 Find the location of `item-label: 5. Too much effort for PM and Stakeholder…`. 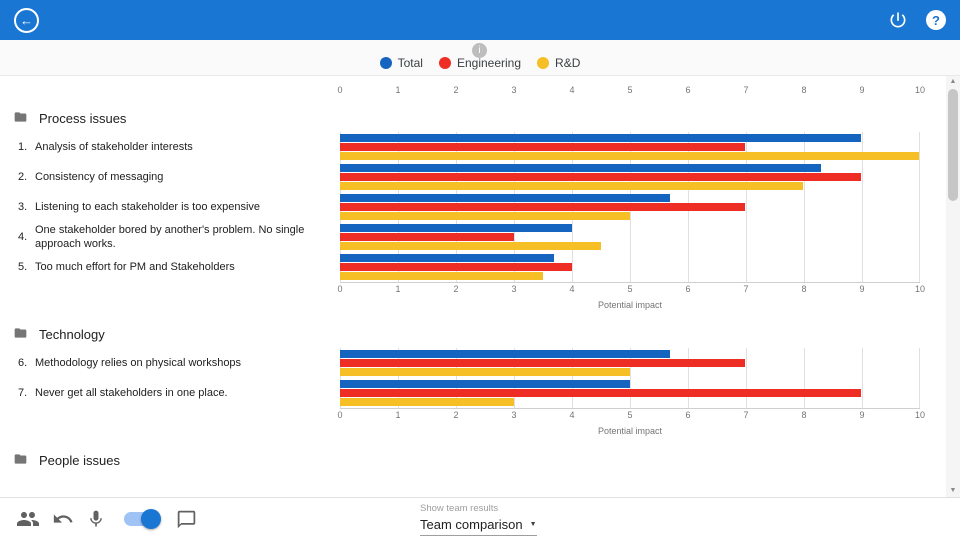

item-label: 5. Too much effort for PM and Stakeholder… is located at coordinates (170, 267).